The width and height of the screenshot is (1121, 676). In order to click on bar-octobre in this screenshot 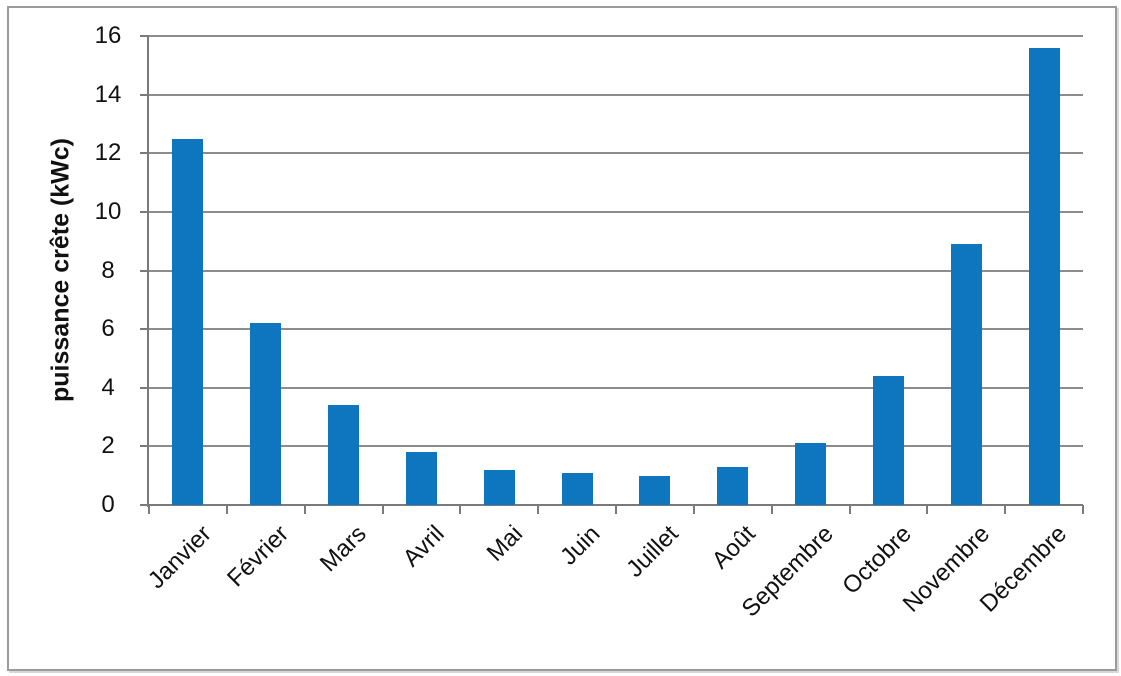, I will do `click(888, 440)`.